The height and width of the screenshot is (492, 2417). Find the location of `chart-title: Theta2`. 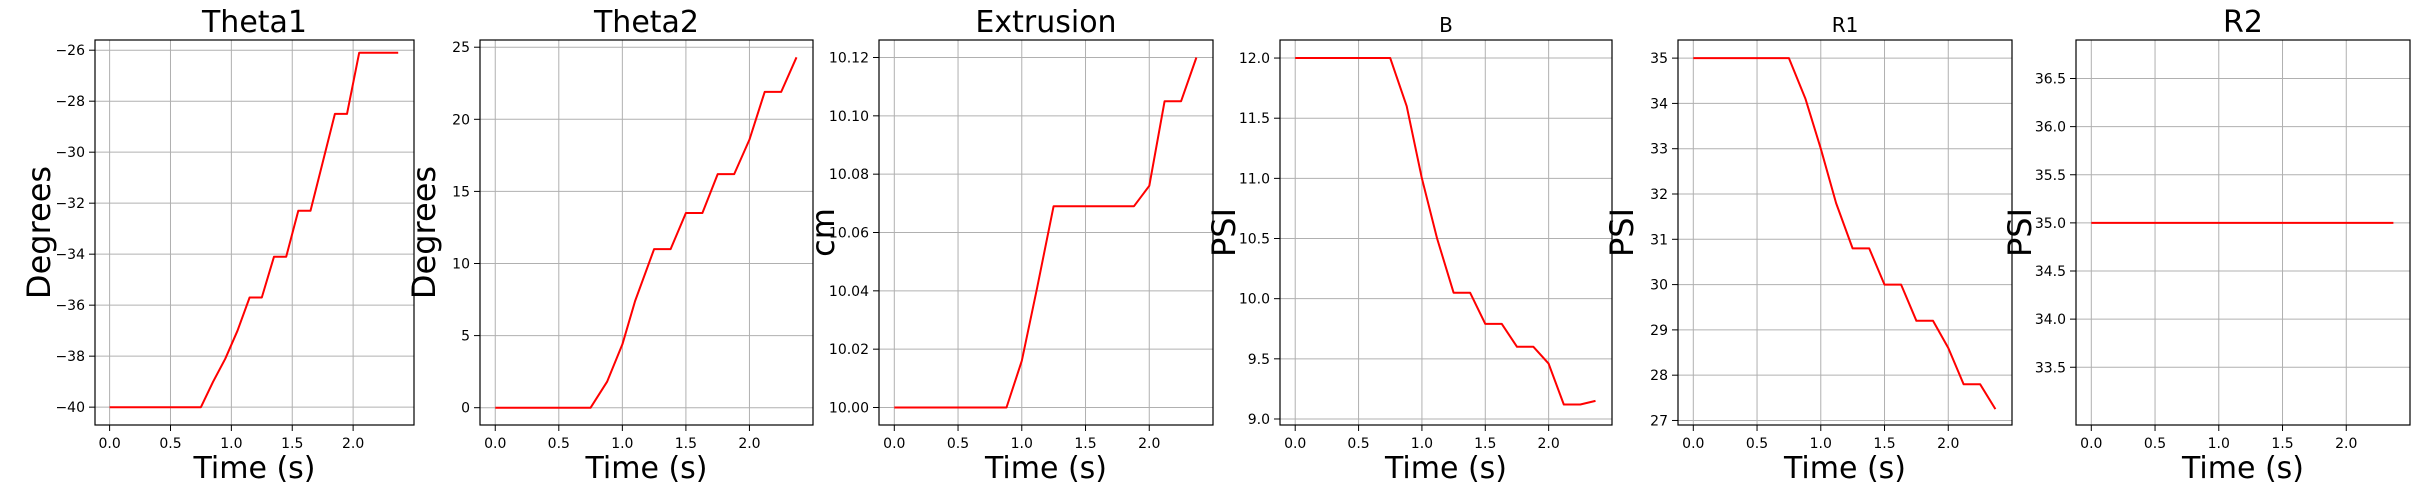

chart-title: Theta2 is located at coordinates (646, 22).